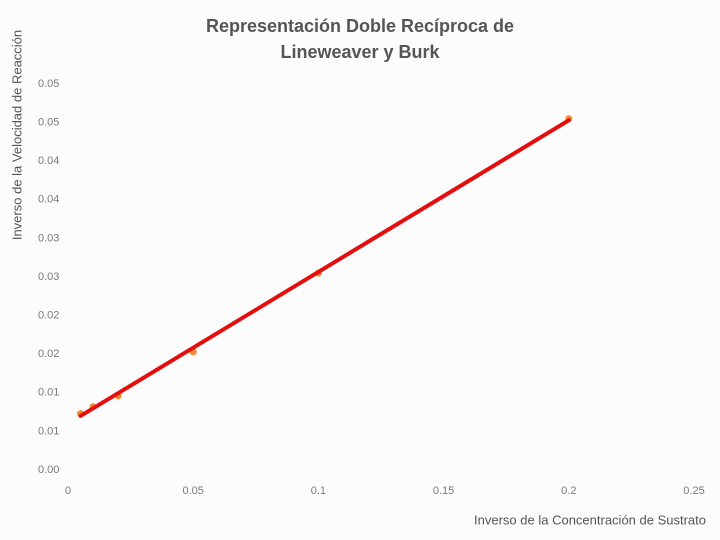  What do you see at coordinates (360, 52) in the screenshot?
I see `chart-title: Lineweaver y Burk` at bounding box center [360, 52].